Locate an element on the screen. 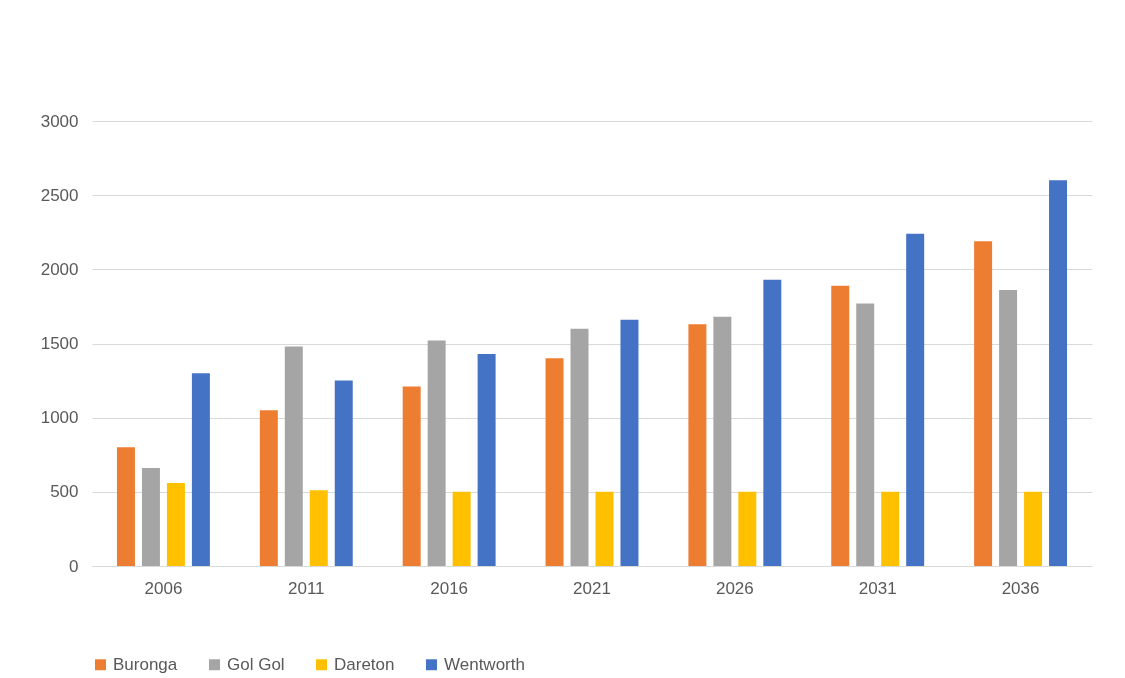 The width and height of the screenshot is (1125, 678). y-tick-label: 1000 is located at coordinates (59, 418).